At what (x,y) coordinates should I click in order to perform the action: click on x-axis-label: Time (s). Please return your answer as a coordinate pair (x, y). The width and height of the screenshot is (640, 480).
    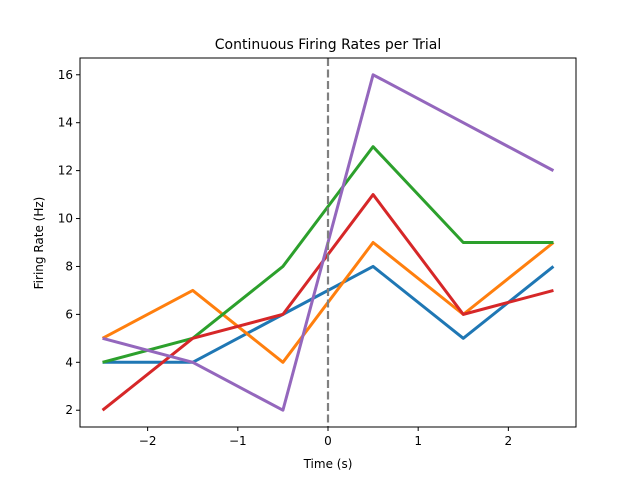
    Looking at the image, I should click on (328, 464).